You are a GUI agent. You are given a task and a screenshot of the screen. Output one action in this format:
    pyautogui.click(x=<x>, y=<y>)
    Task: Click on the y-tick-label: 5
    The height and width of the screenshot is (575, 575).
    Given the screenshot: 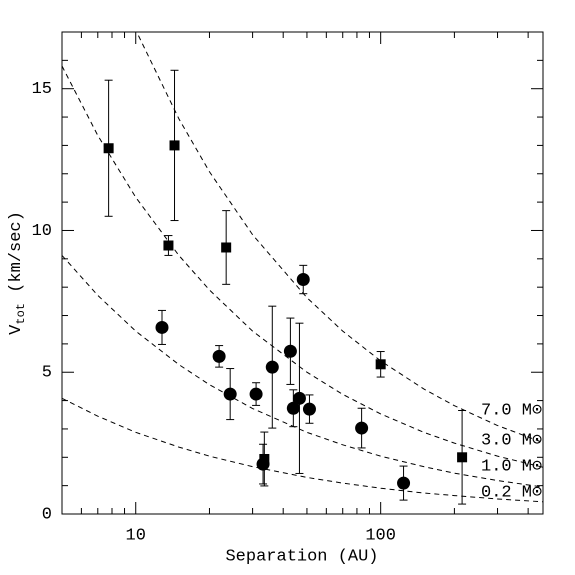 What is the action you would take?
    pyautogui.click(x=47, y=373)
    